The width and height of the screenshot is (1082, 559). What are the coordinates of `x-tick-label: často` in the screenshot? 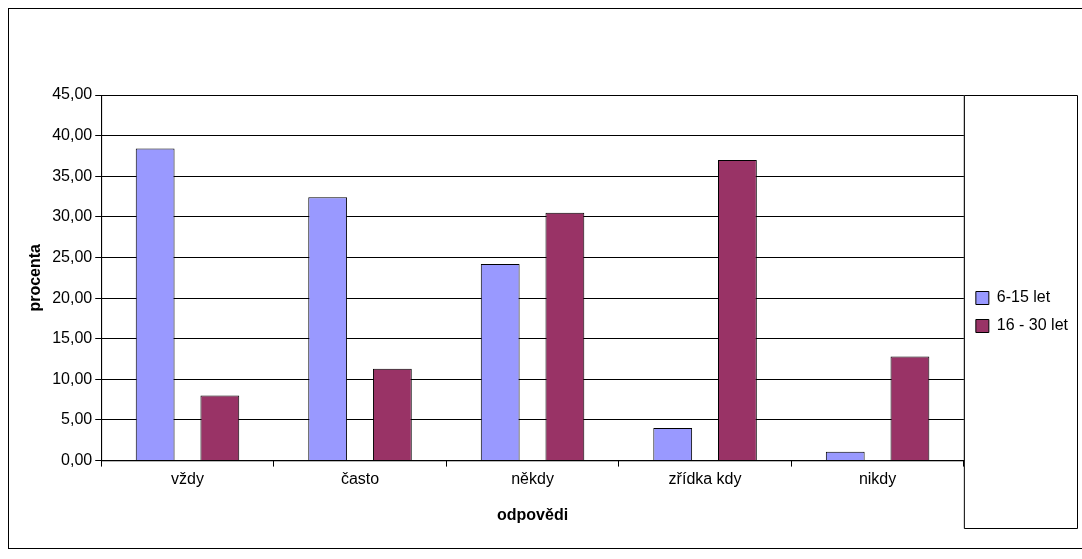 It's located at (360, 478).